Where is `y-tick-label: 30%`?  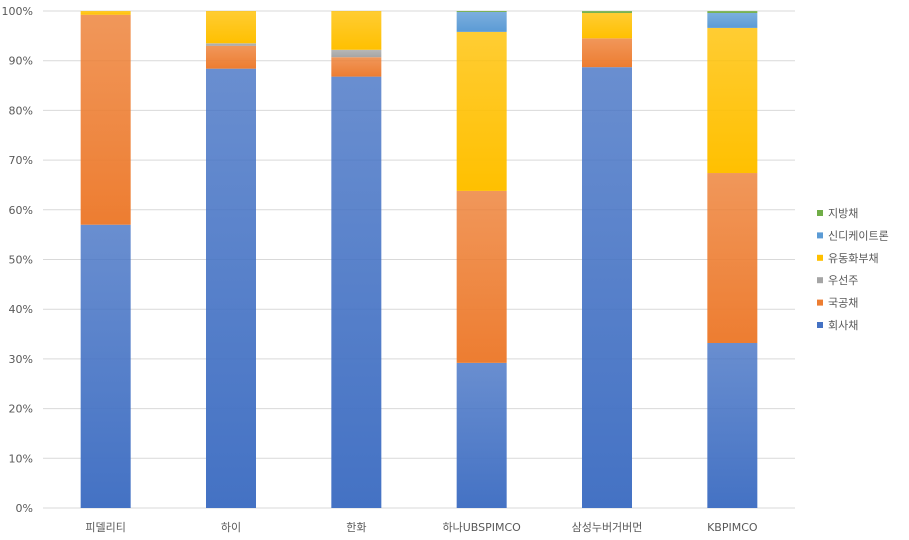 y-tick-label: 30% is located at coordinates (21, 359).